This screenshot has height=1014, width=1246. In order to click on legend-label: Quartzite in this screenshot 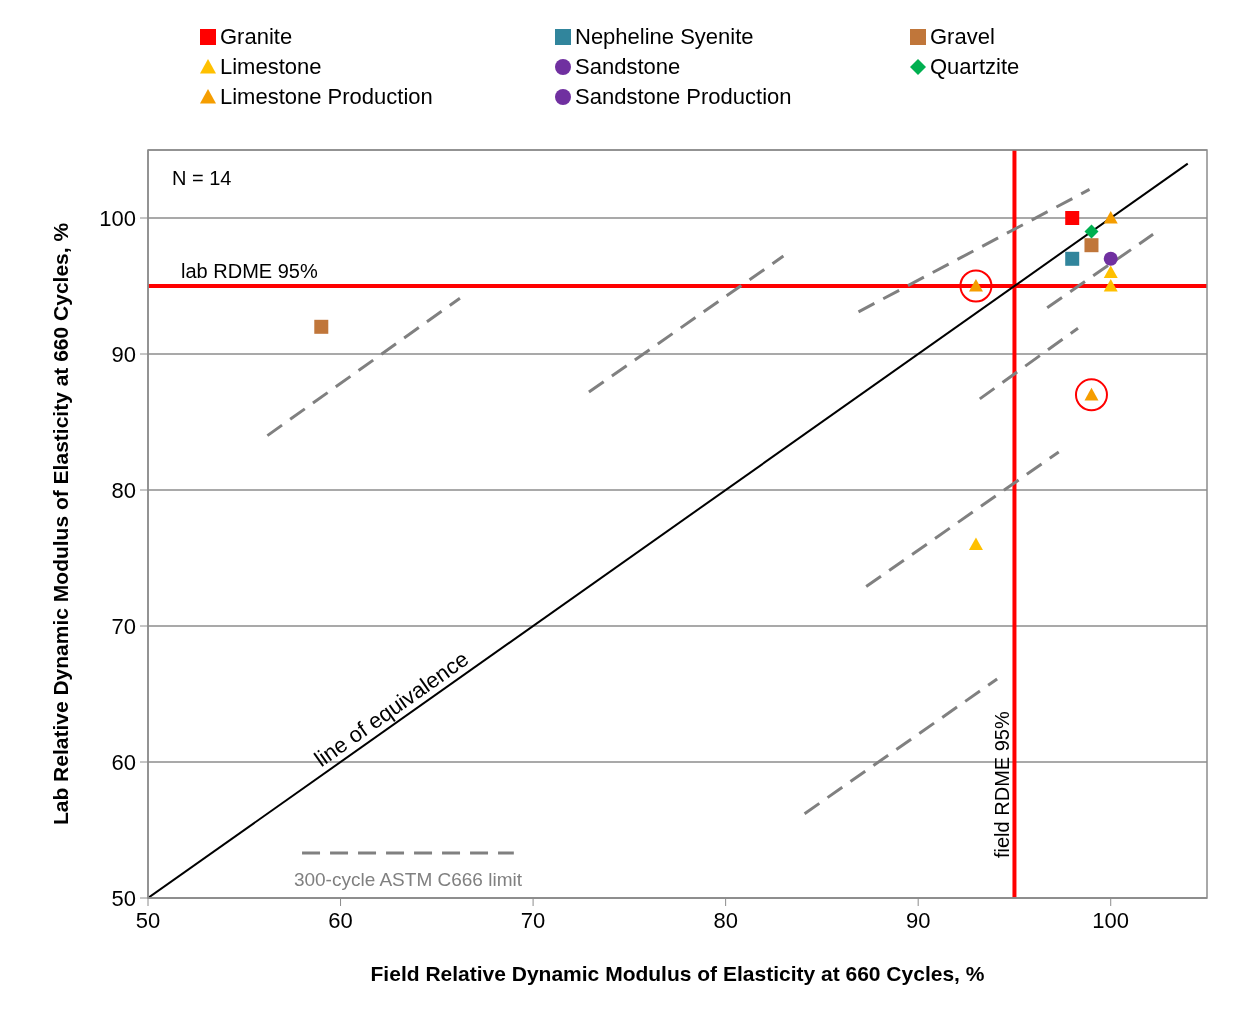, I will do `click(975, 67)`.